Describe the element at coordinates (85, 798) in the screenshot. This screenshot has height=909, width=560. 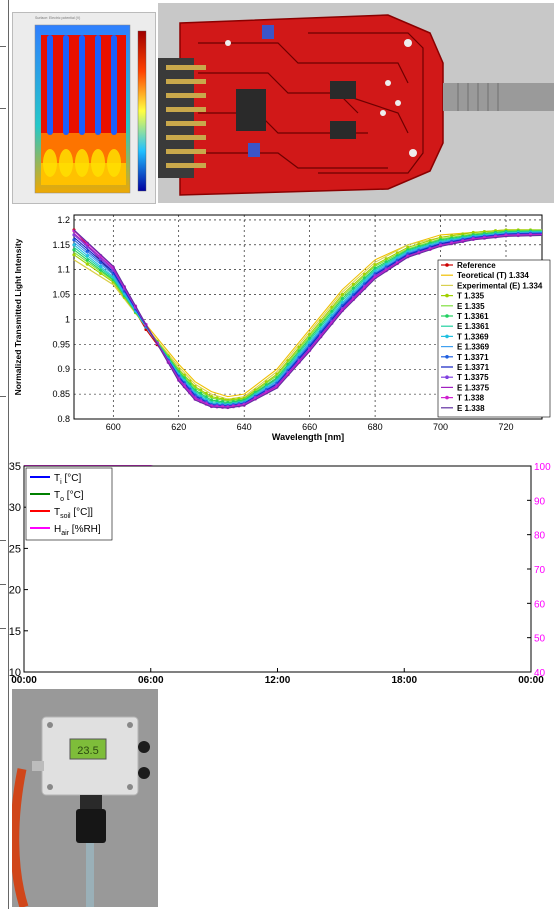
I see `enclosure-illustration: 23.5` at that location.